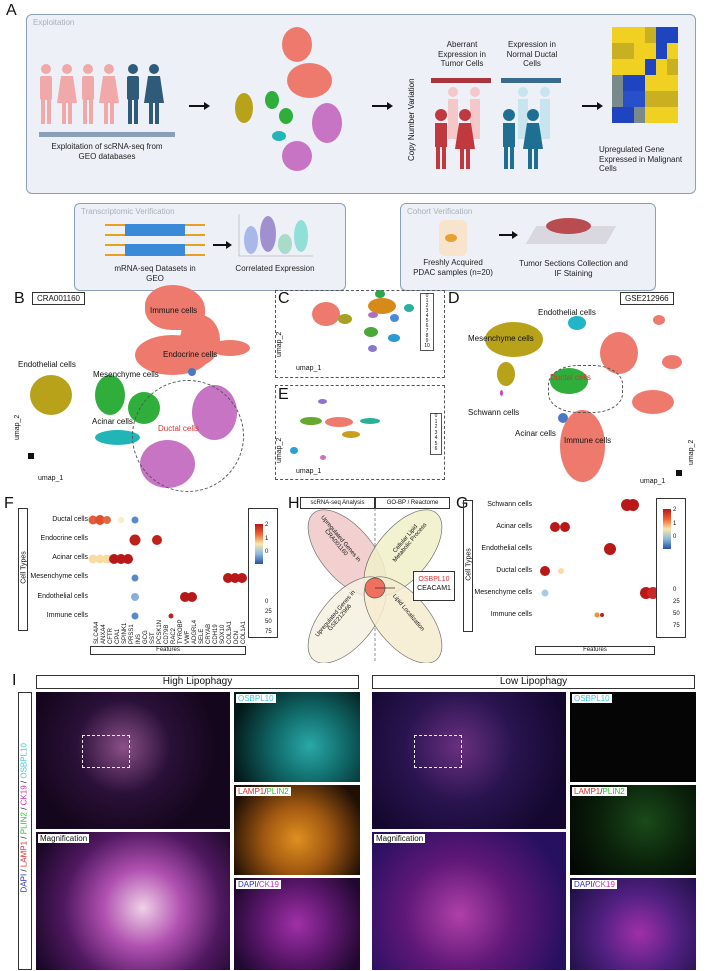  What do you see at coordinates (107, 134) in the screenshot?
I see `grey-bar` at bounding box center [107, 134].